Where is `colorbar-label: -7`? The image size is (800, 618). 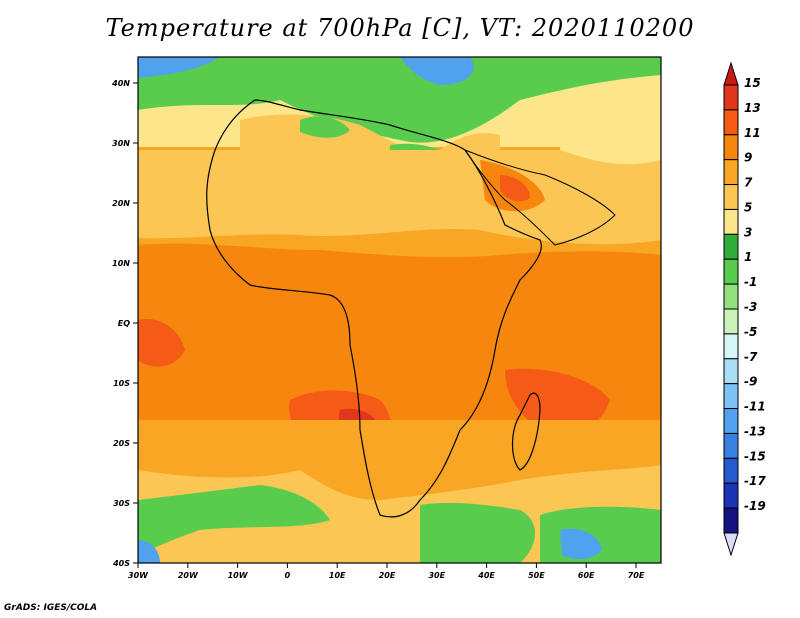
colorbar-label: -7 is located at coordinates (751, 357).